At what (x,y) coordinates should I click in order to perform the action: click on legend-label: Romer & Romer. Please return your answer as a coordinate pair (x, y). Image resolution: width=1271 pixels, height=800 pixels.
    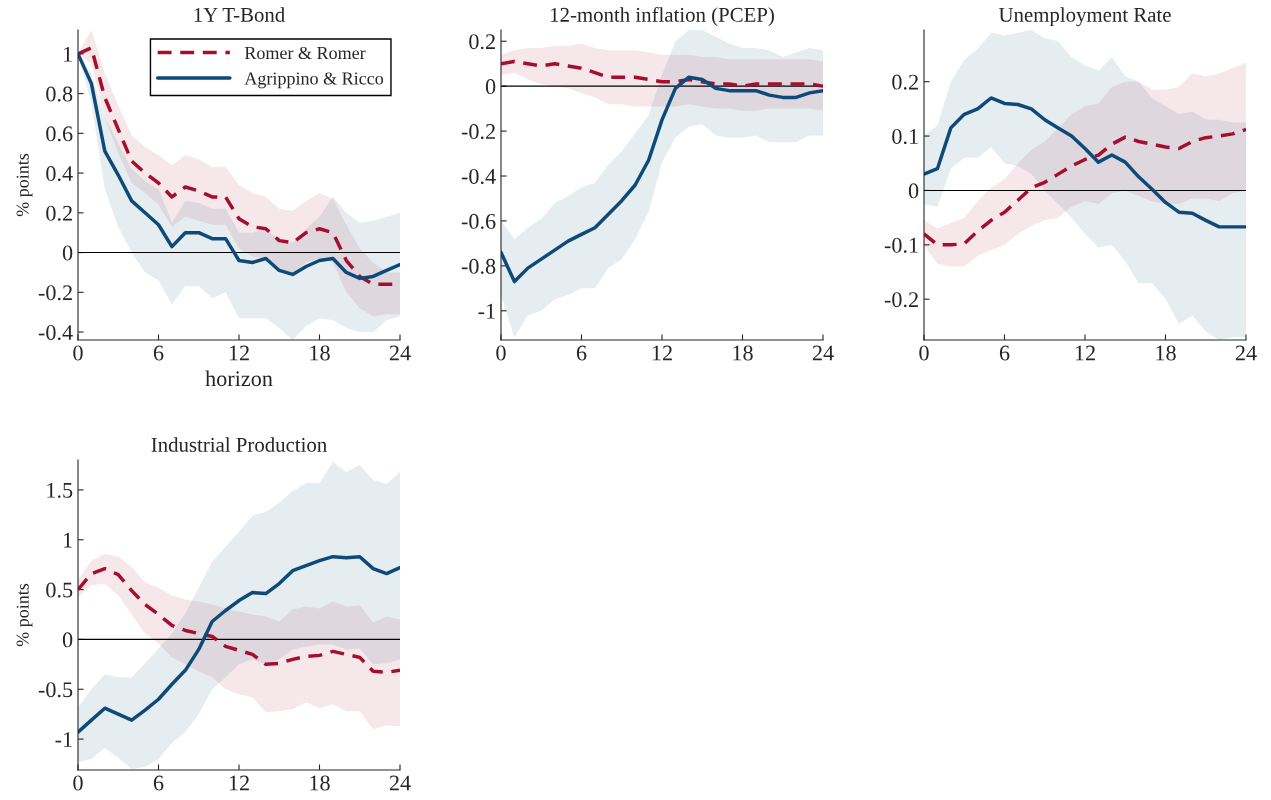
    Looking at the image, I should click on (305, 53).